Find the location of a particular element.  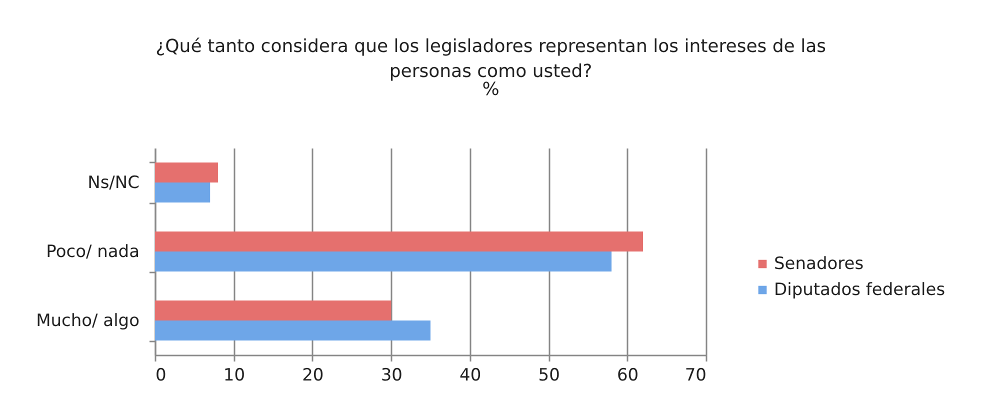

legend-label: Senadores is located at coordinates (819, 264).